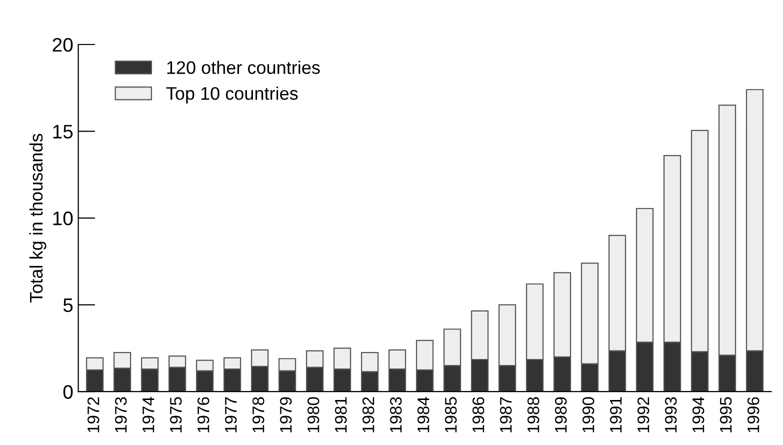 The width and height of the screenshot is (783, 445). Describe the element at coordinates (148, 414) in the screenshot. I see `x-tick-label: 1974` at that location.